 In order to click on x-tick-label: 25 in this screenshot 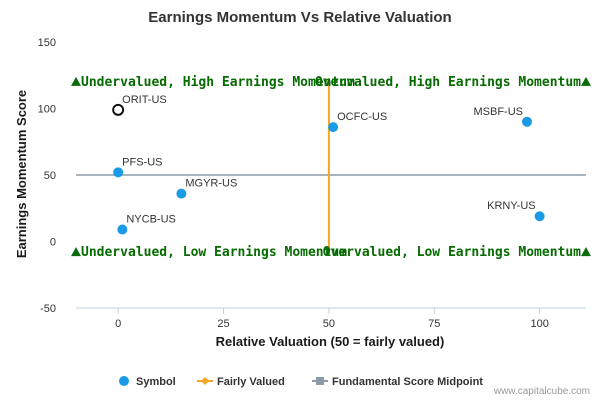, I will do `click(223, 324)`.